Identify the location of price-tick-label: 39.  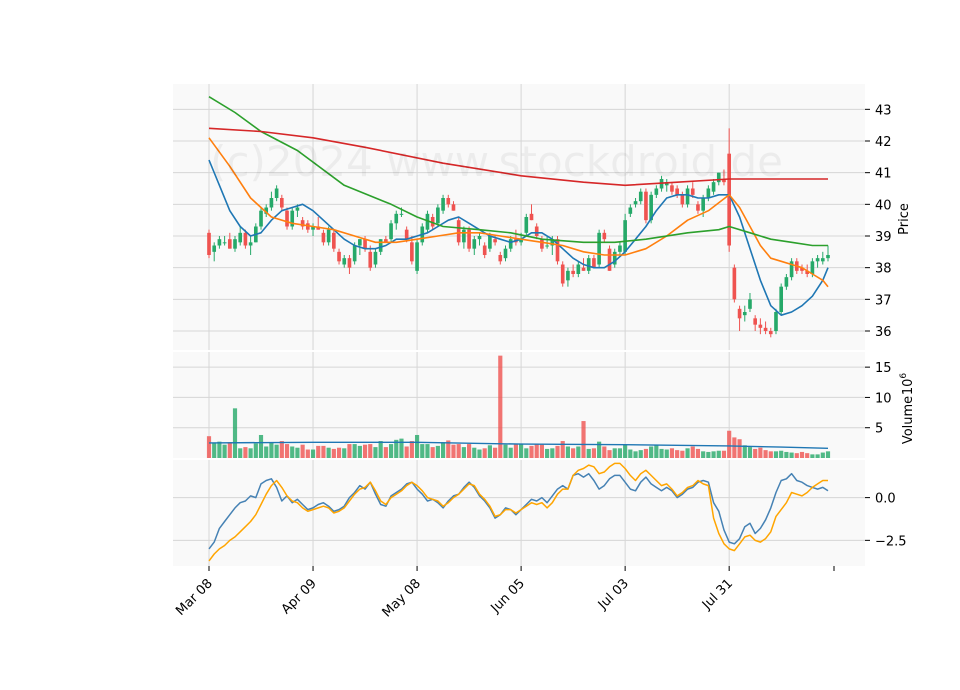
(883, 237).